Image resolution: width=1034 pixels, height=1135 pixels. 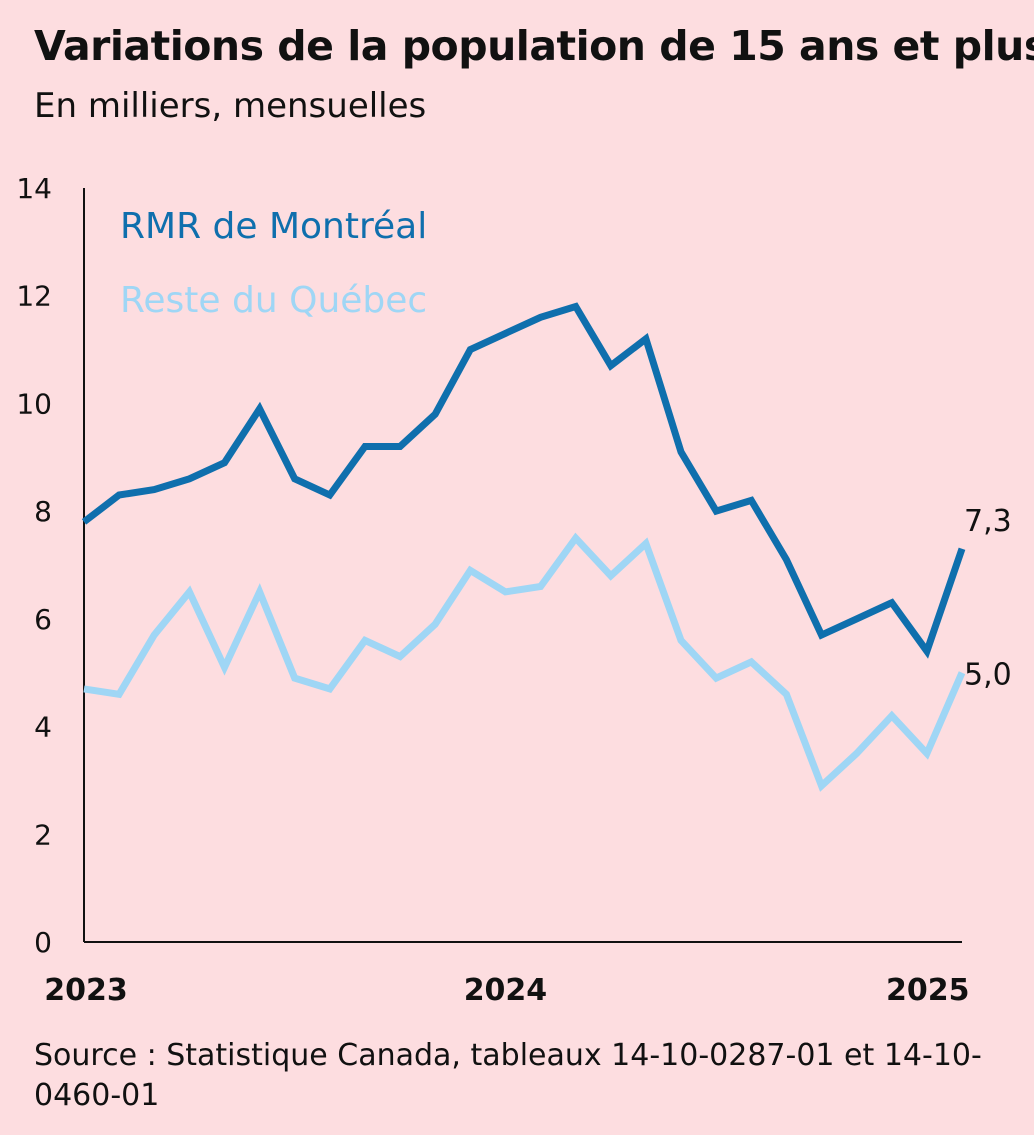 What do you see at coordinates (273, 300) in the screenshot?
I see `legend-label: Reste du Québec` at bounding box center [273, 300].